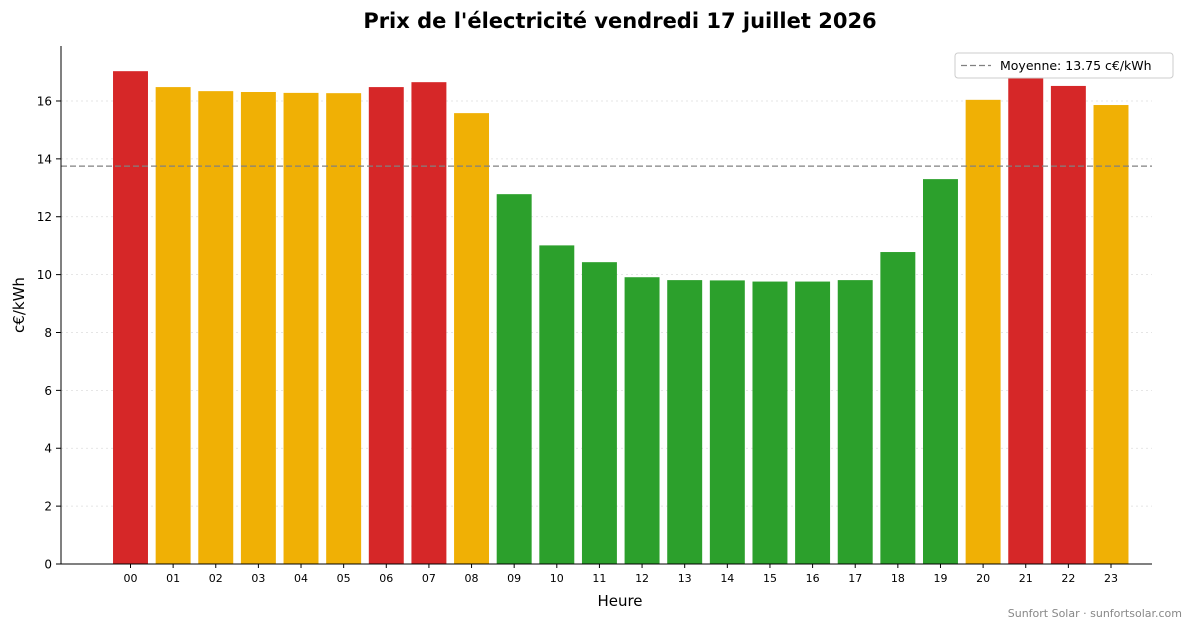 This screenshot has width=1193, height=628. Describe the element at coordinates (386, 578) in the screenshot. I see `x-tick-label: 06` at that location.